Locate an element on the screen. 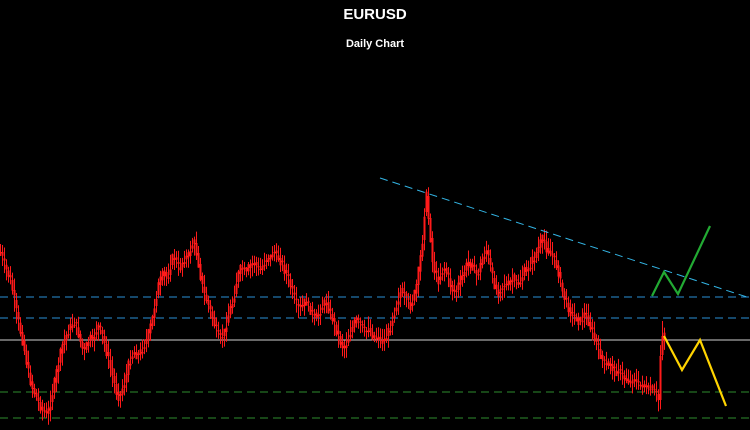 This screenshot has width=750, height=430. projection-paths is located at coordinates (689, 316).